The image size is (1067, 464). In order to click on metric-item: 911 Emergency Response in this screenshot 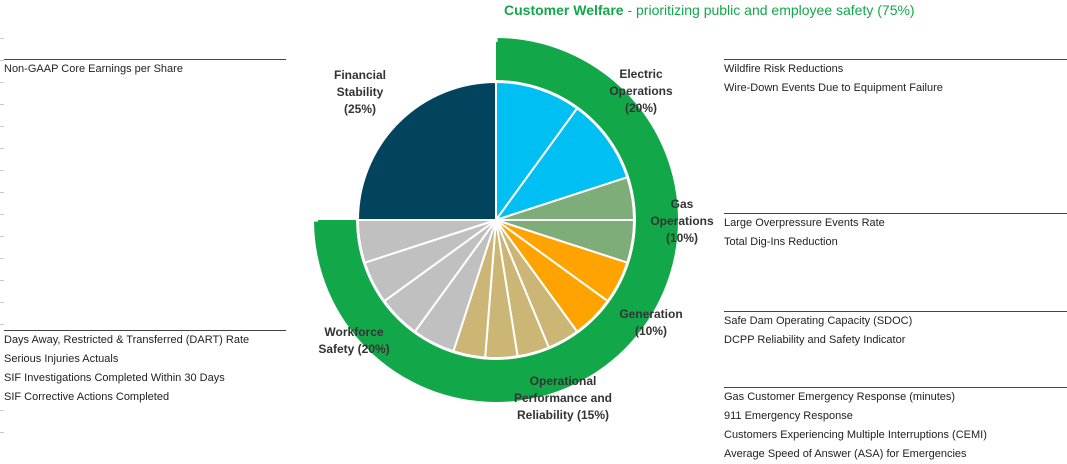, I will do `click(788, 416)`.